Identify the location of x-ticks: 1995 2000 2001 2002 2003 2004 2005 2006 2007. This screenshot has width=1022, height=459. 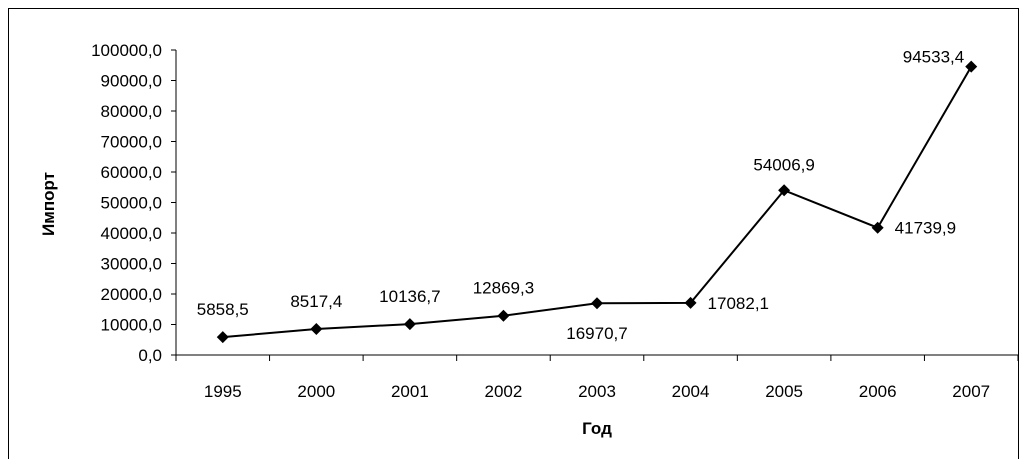
(597, 378).